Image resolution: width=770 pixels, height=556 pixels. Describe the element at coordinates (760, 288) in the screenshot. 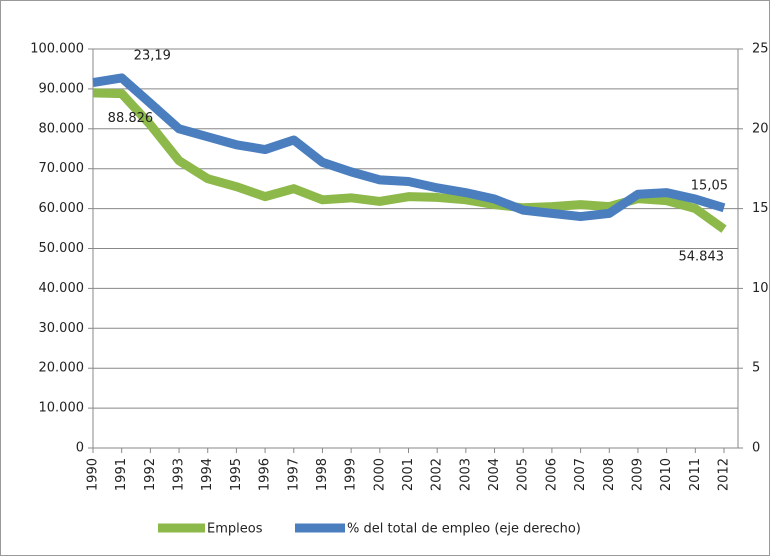

I see `y2-tick-label: 10` at that location.